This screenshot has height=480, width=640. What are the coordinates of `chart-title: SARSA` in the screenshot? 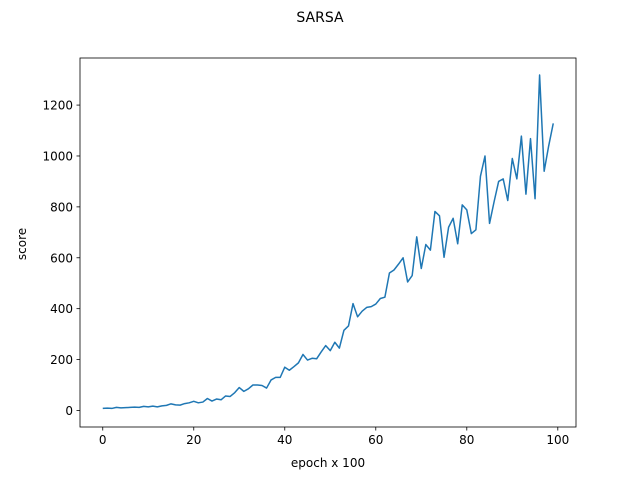 It's located at (320, 18).